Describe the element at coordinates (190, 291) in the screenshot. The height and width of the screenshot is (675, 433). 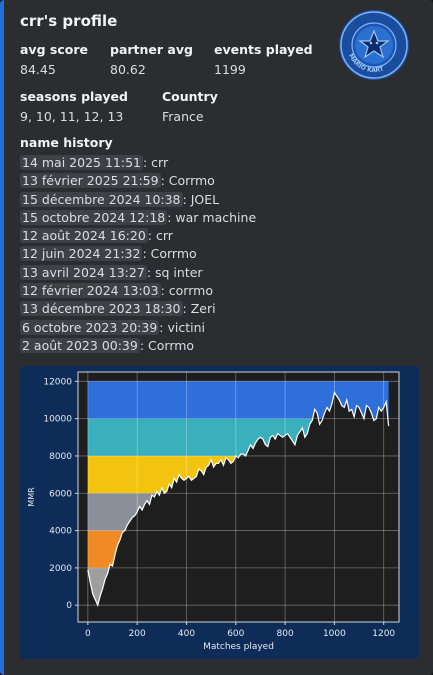
I see `history-name: corrmo` at that location.